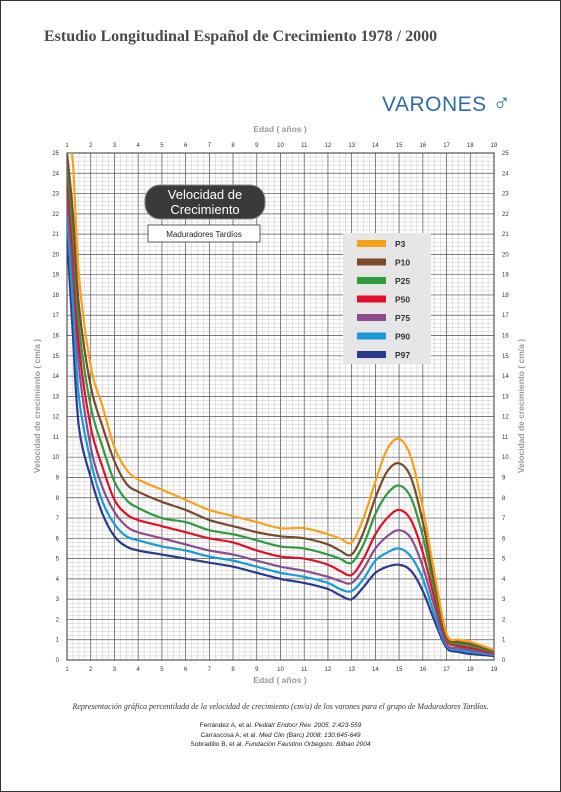 The image size is (561, 792). What do you see at coordinates (371, 243) in the screenshot?
I see `legend-swatch-p3` at bounding box center [371, 243].